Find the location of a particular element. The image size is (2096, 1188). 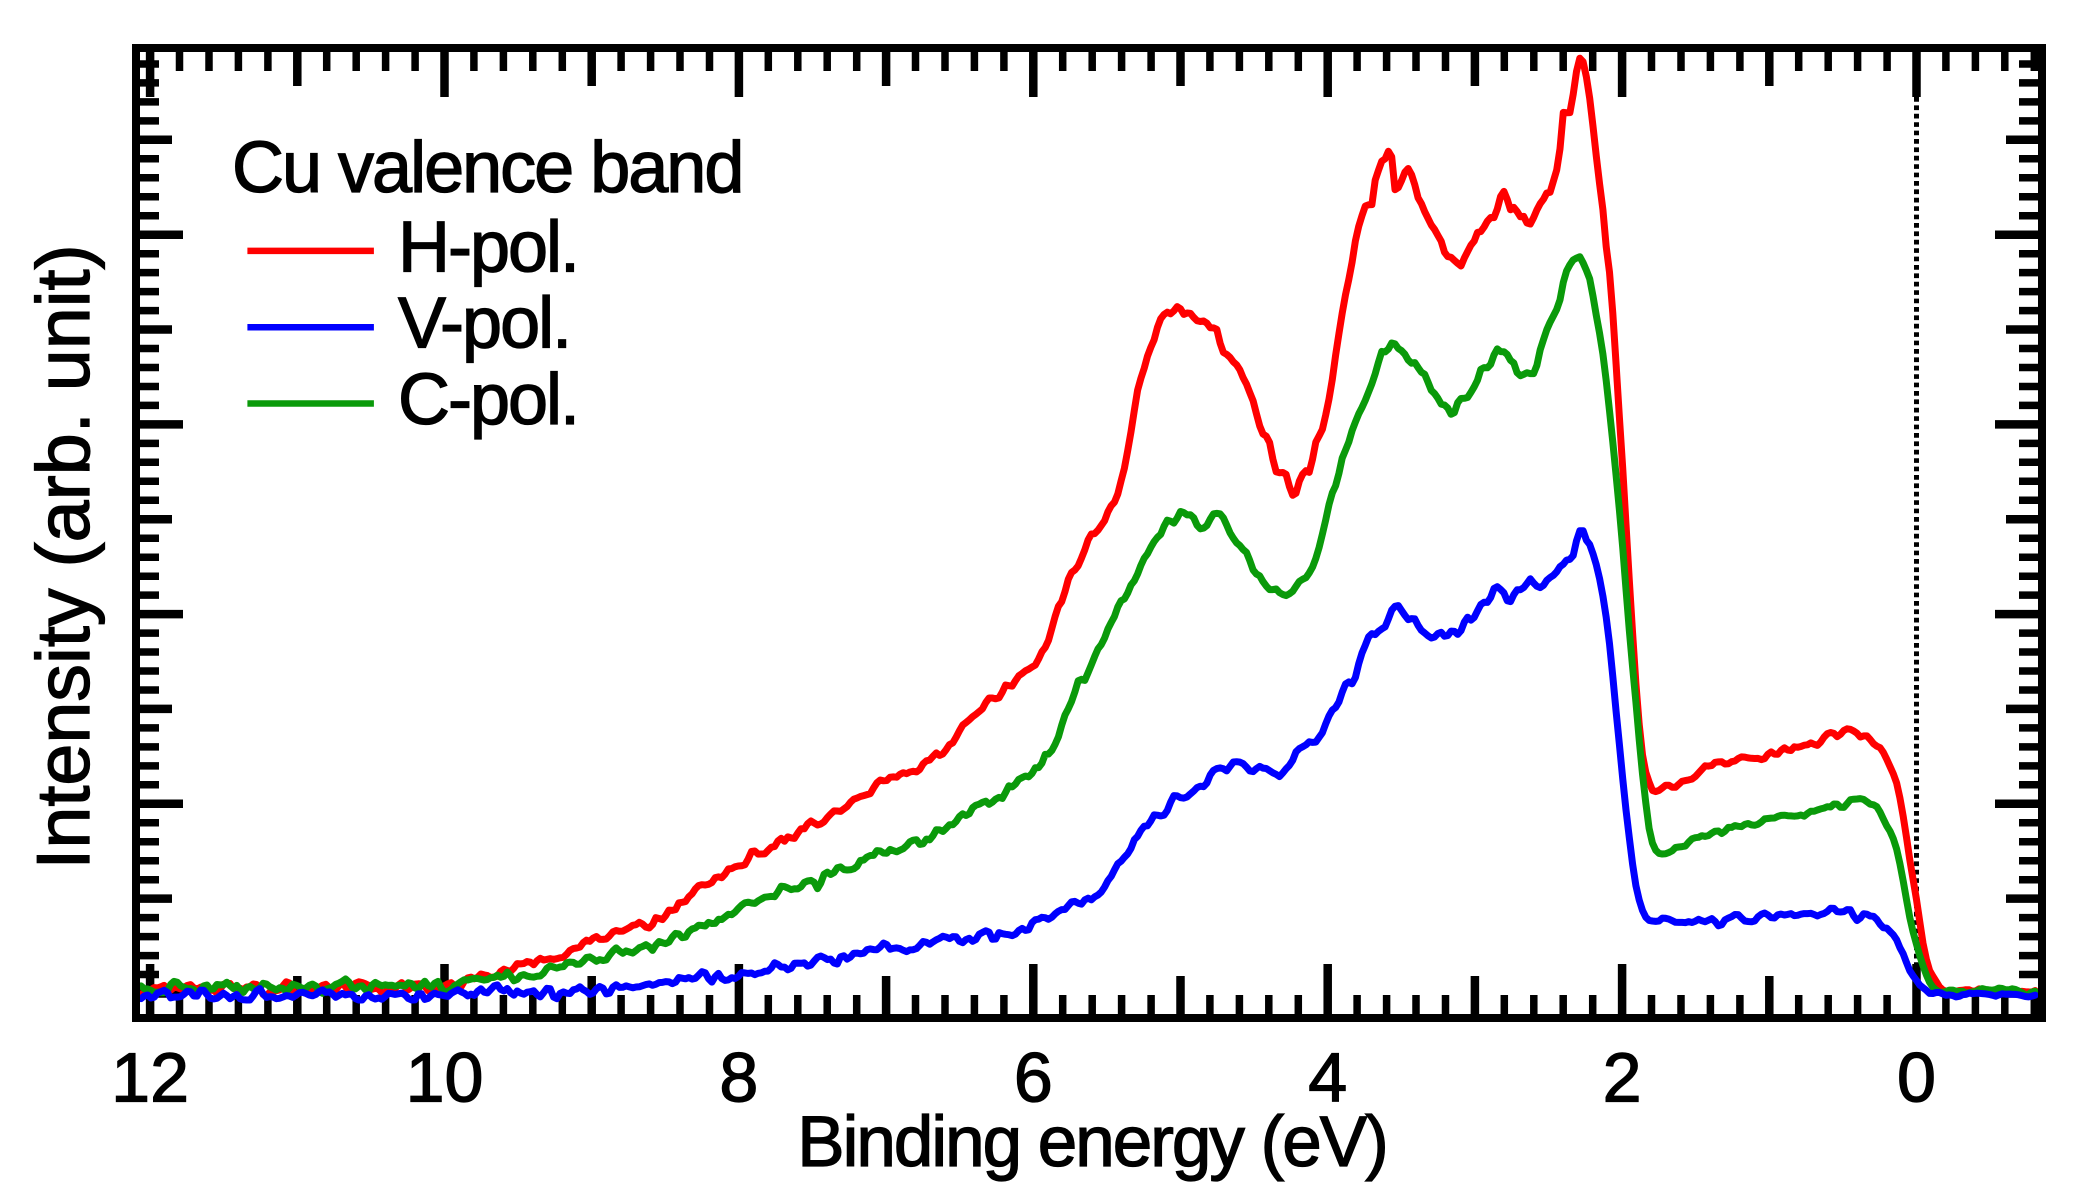

svg-text: 12 is located at coordinates (150, 1078).